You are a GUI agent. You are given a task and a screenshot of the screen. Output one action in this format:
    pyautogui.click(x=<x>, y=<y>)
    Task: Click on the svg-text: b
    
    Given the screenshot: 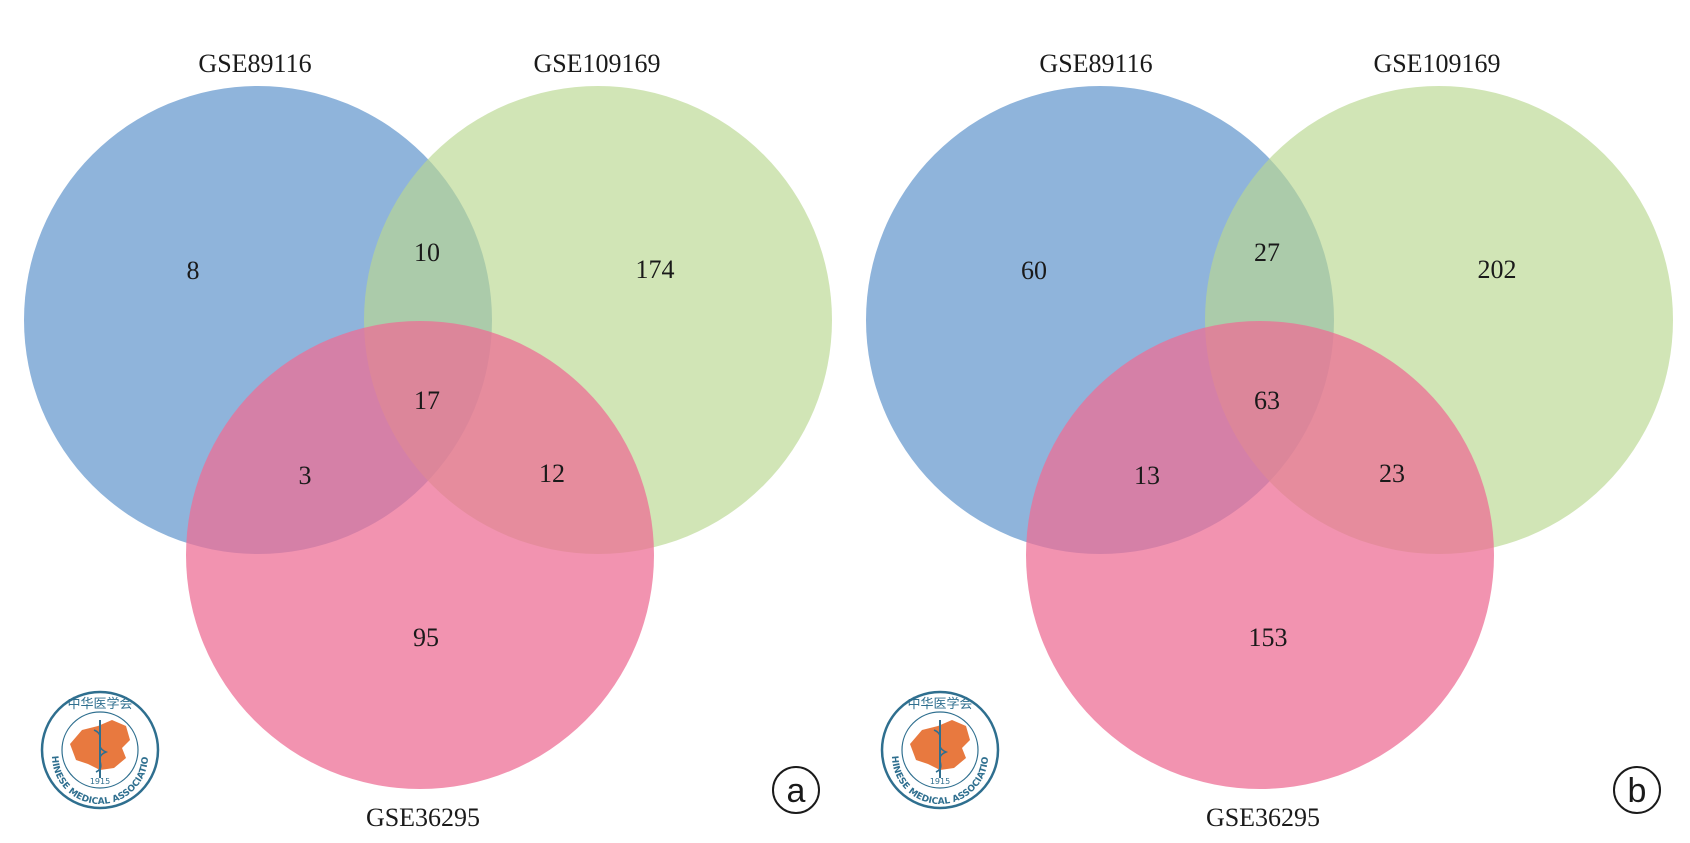 What is the action you would take?
    pyautogui.click(x=1637, y=791)
    